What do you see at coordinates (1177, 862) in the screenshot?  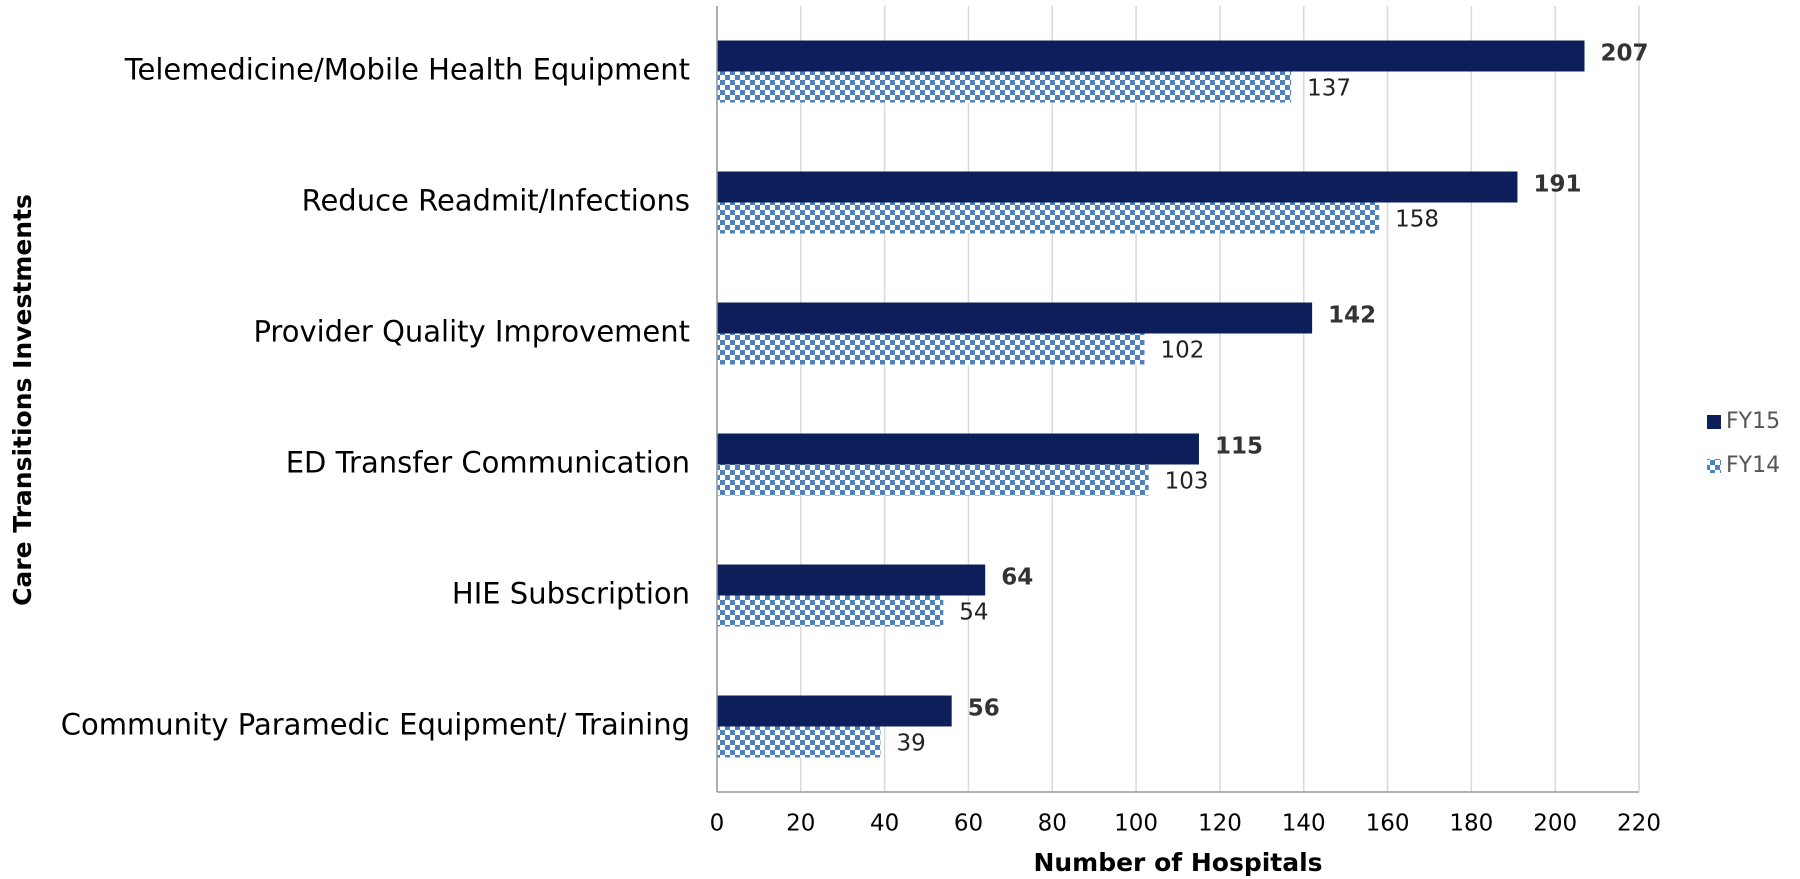 I see `x-axis-title: Number of Hospitals` at bounding box center [1177, 862].